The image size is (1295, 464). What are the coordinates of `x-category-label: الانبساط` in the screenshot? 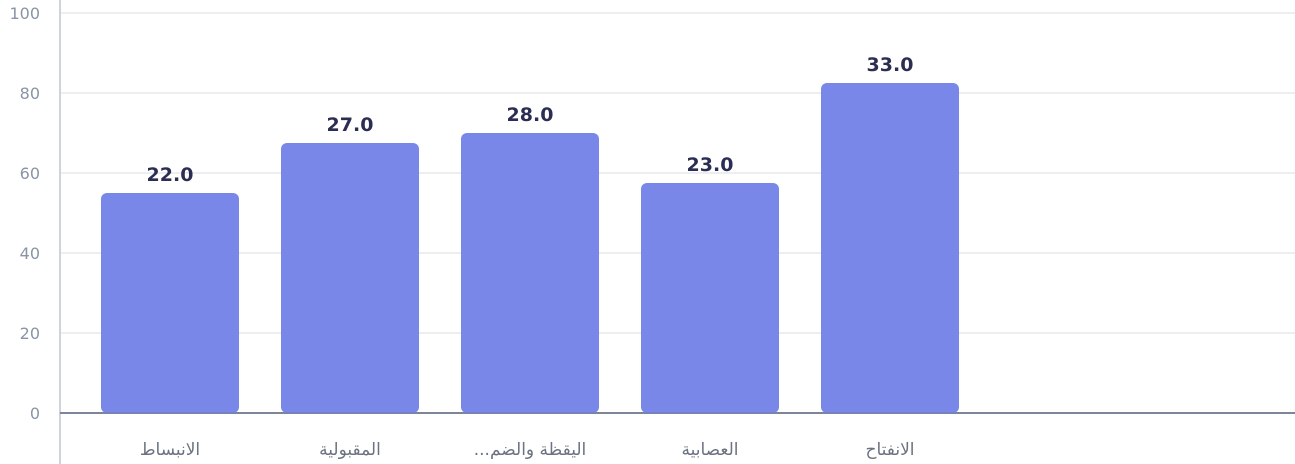 It's located at (170, 450).